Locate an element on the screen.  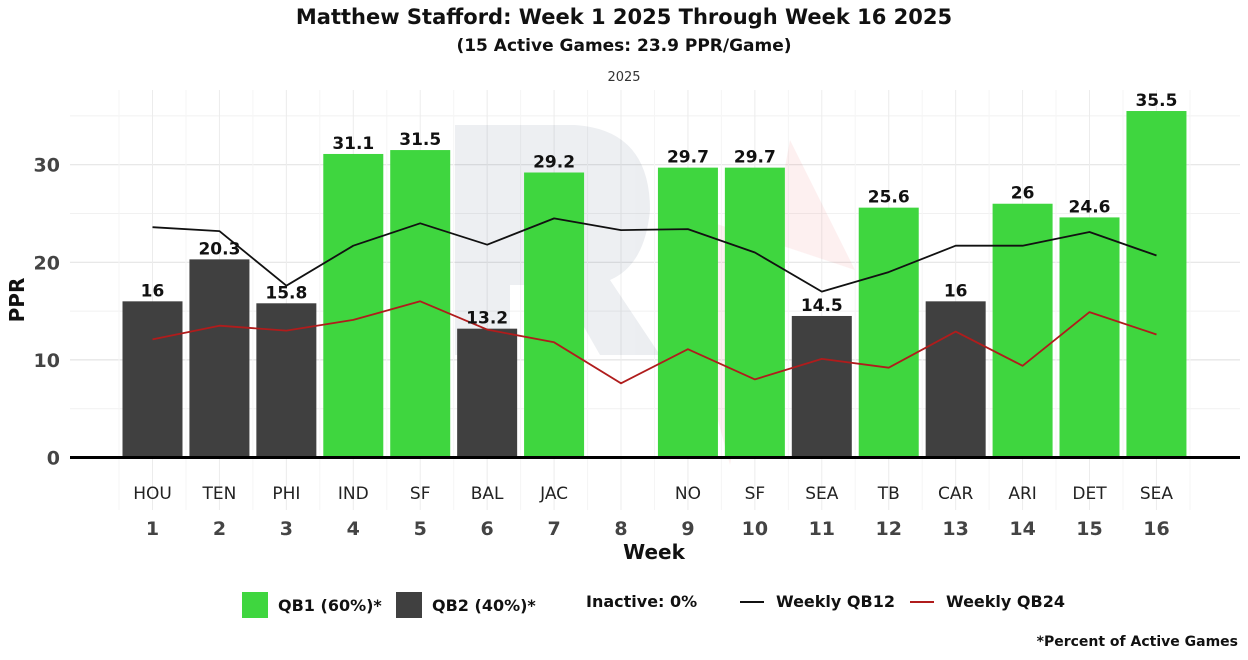
bar-value-label: 25.6 is located at coordinates (889, 198).